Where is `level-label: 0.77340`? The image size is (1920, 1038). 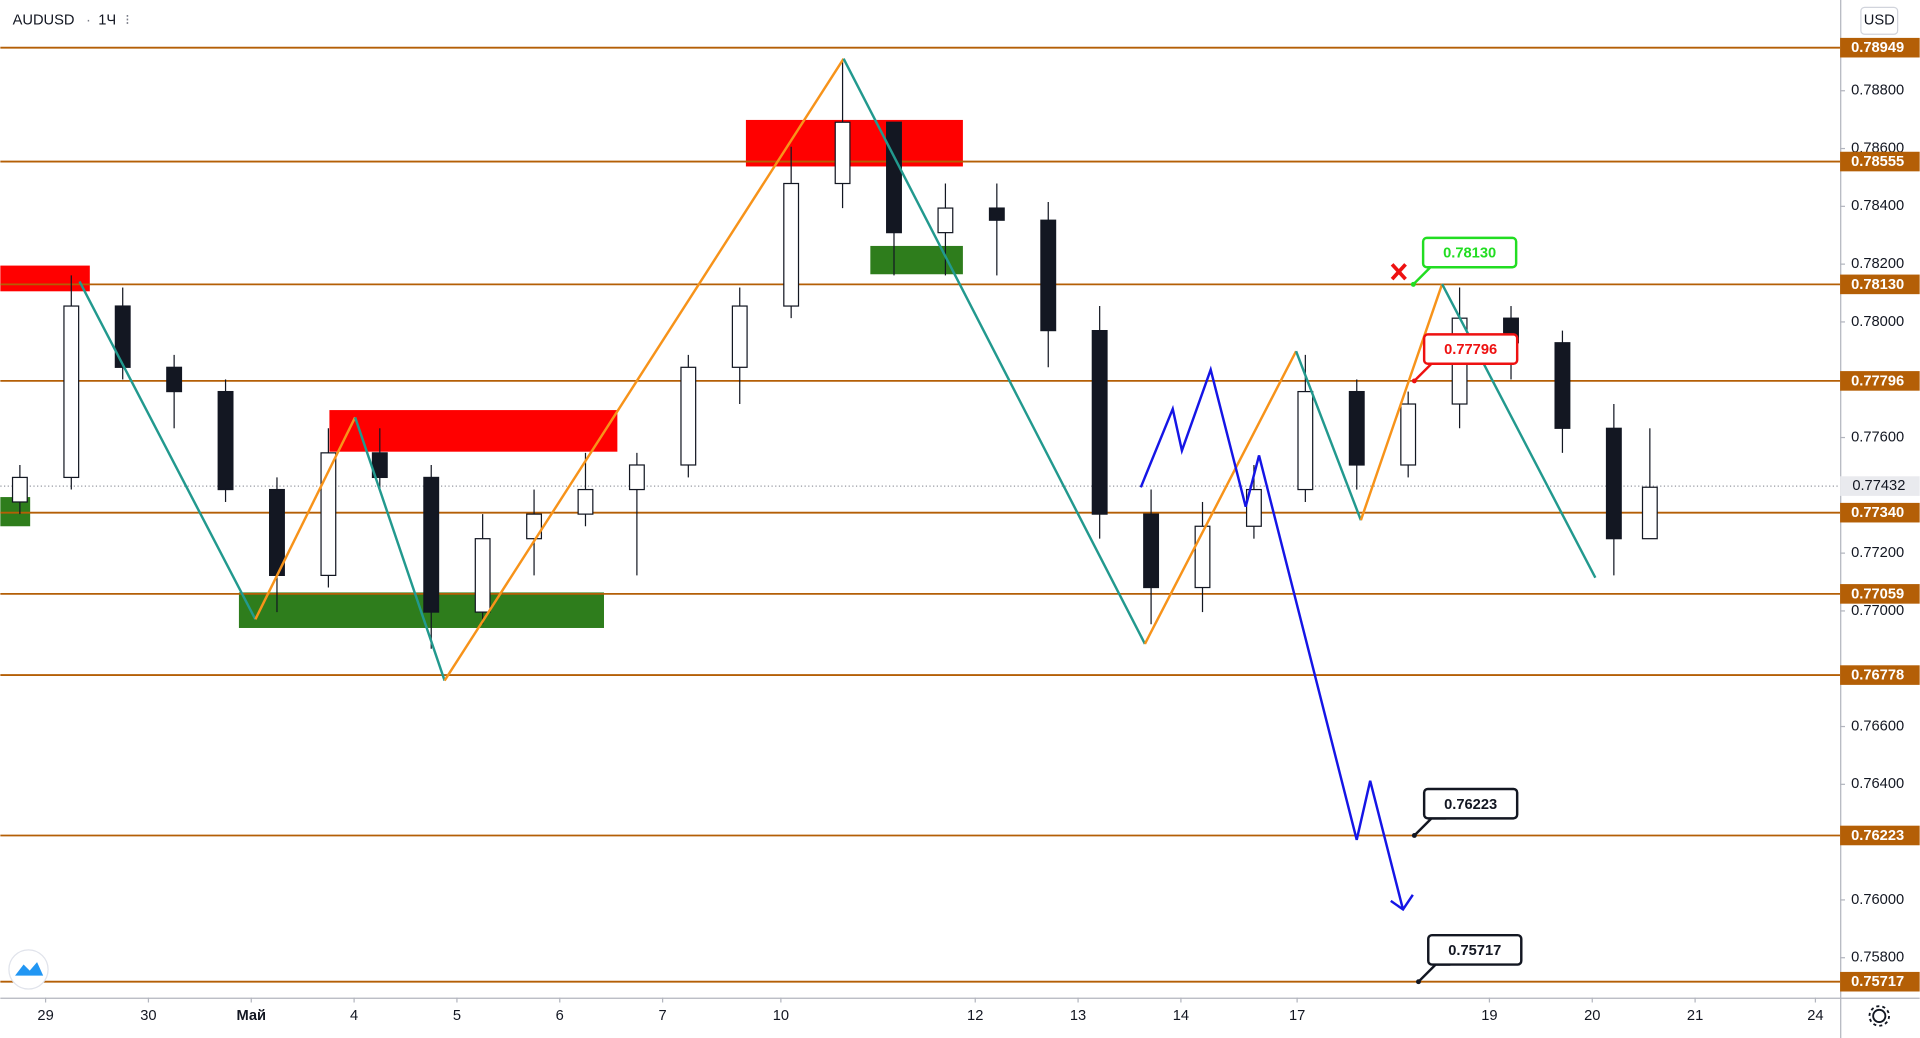
level-label: 0.77340 is located at coordinates (1877, 513).